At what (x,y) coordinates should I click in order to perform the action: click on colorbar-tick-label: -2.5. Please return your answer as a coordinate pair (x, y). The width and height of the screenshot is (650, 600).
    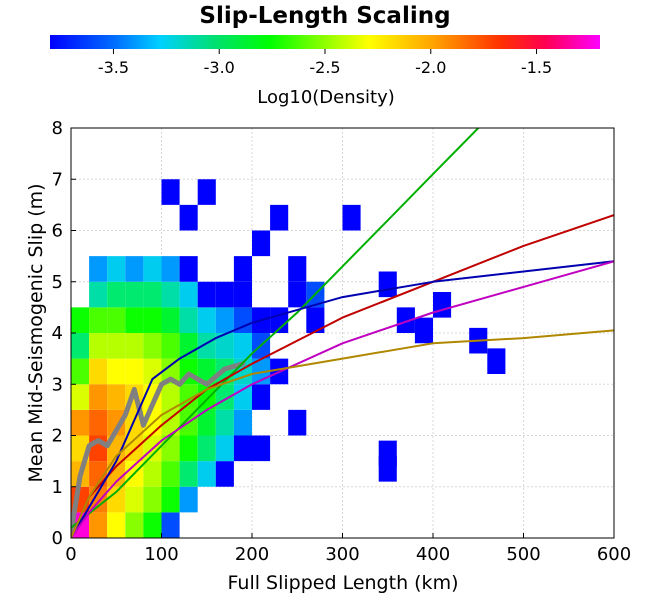
    Looking at the image, I should click on (324, 67).